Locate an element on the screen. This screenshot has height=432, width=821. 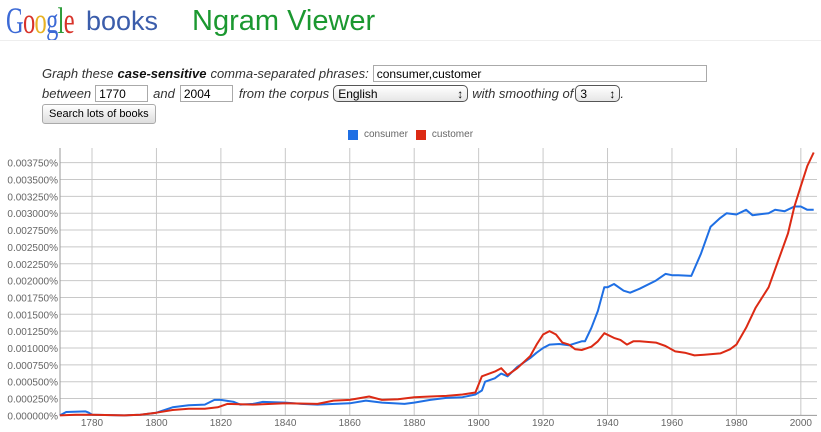
phrases-input: consumer,customer is located at coordinates (539, 73).